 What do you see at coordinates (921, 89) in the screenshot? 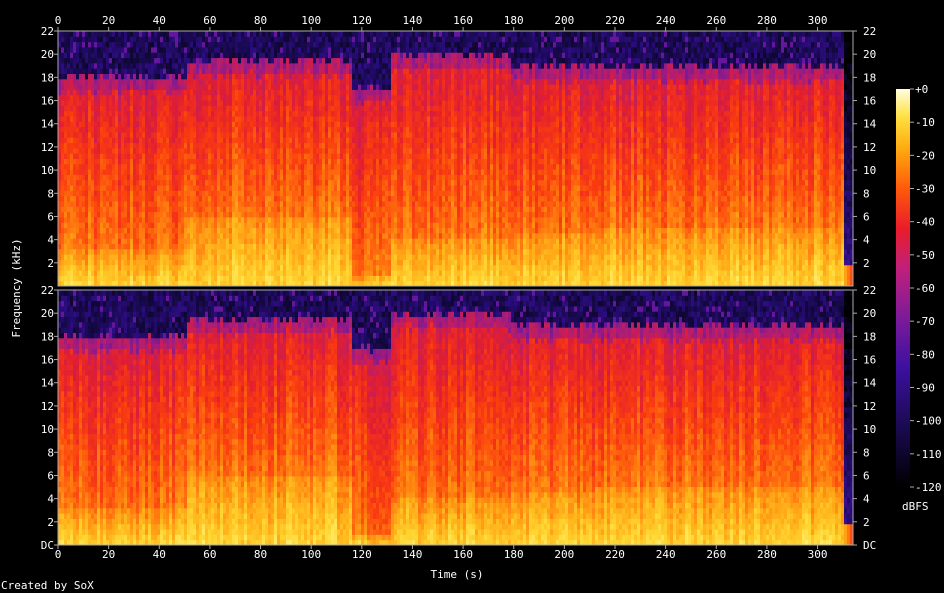
I see `colorbar-tick-label: +0` at bounding box center [921, 89].